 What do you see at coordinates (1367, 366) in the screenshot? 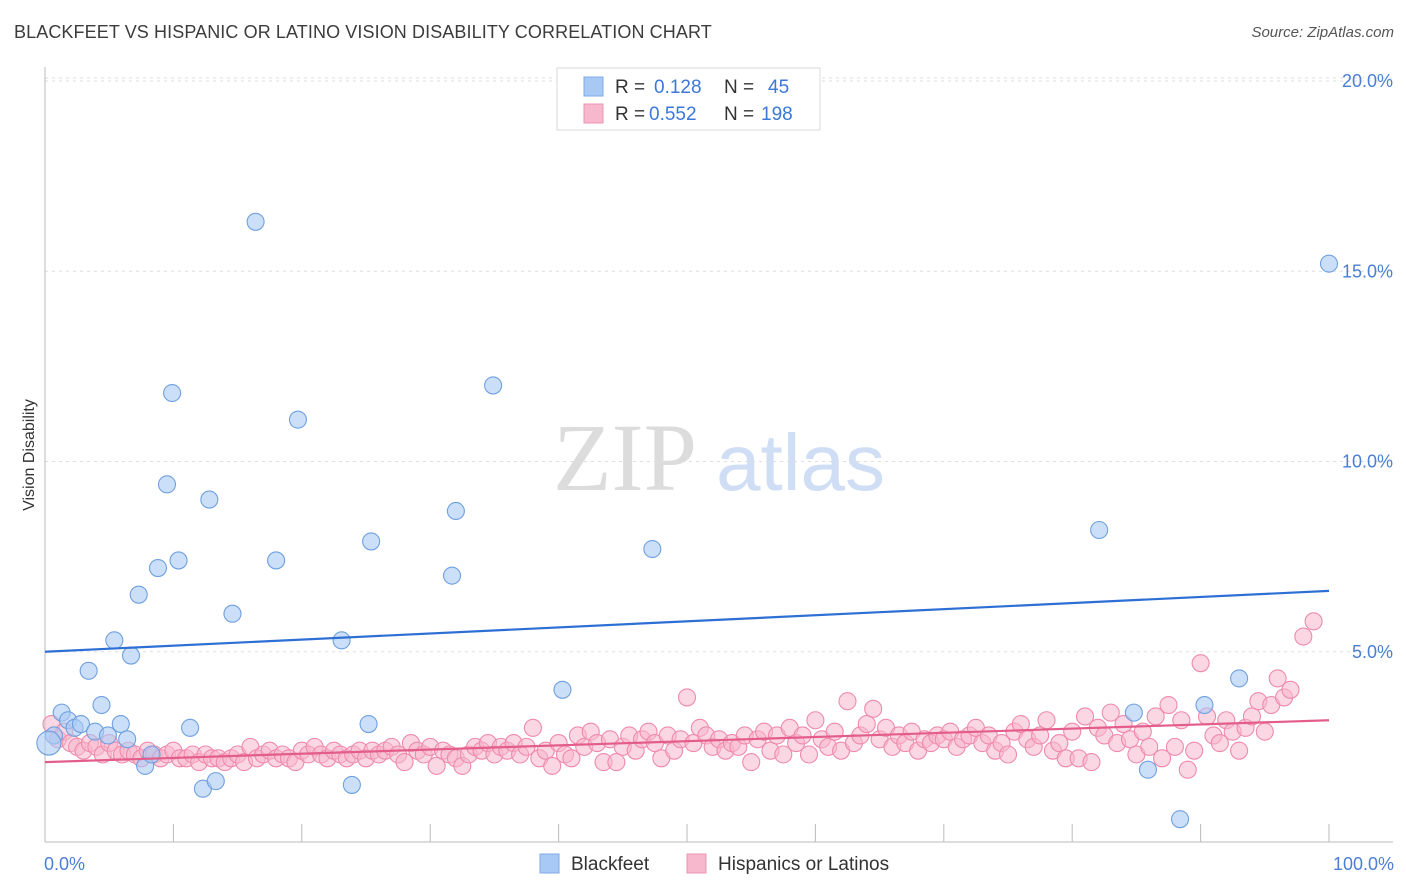
I see `y-tick-labels: 5.0% 10.0% 15.0% 20.0%` at bounding box center [1367, 366].